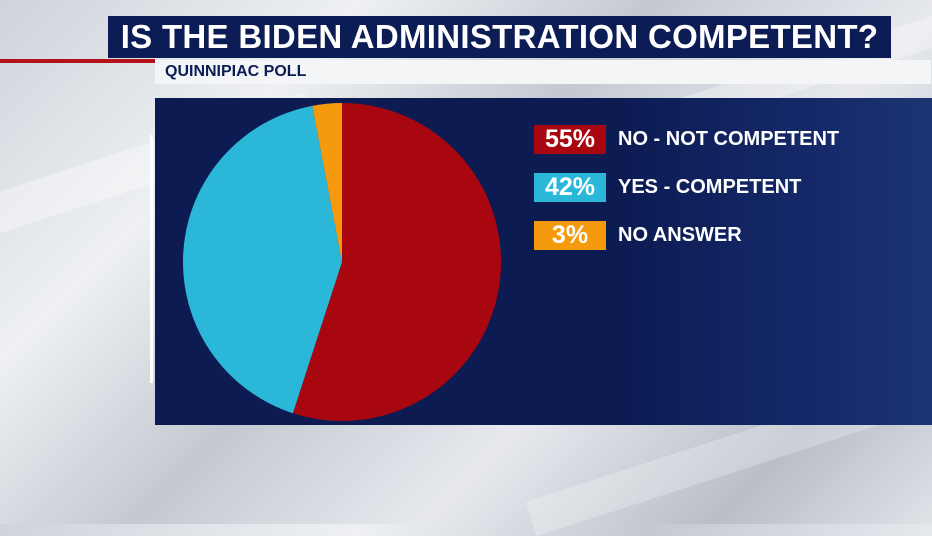  I want to click on legend-label: NO - NOT COMPETENT, so click(729, 138).